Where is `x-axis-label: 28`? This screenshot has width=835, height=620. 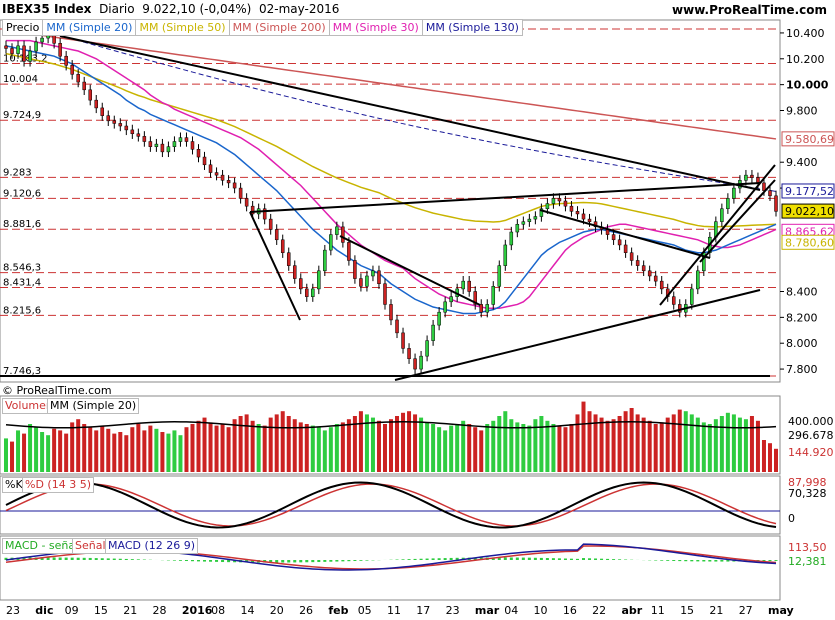
x-axis-label: 28 is located at coordinates (160, 610).